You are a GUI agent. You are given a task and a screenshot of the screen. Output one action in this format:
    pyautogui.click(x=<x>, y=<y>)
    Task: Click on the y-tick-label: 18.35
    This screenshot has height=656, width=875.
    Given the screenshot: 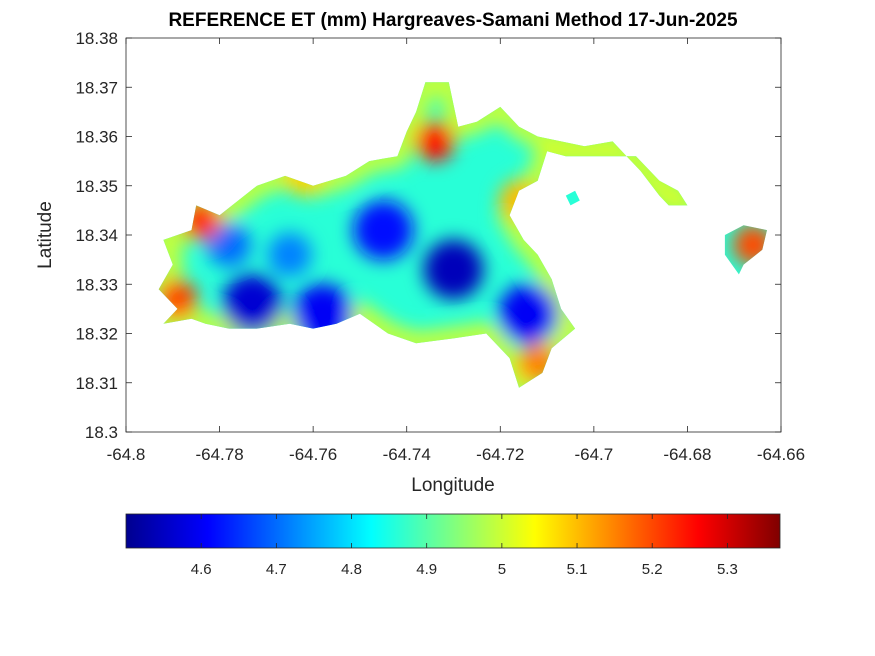 What is the action you would take?
    pyautogui.click(x=96, y=186)
    